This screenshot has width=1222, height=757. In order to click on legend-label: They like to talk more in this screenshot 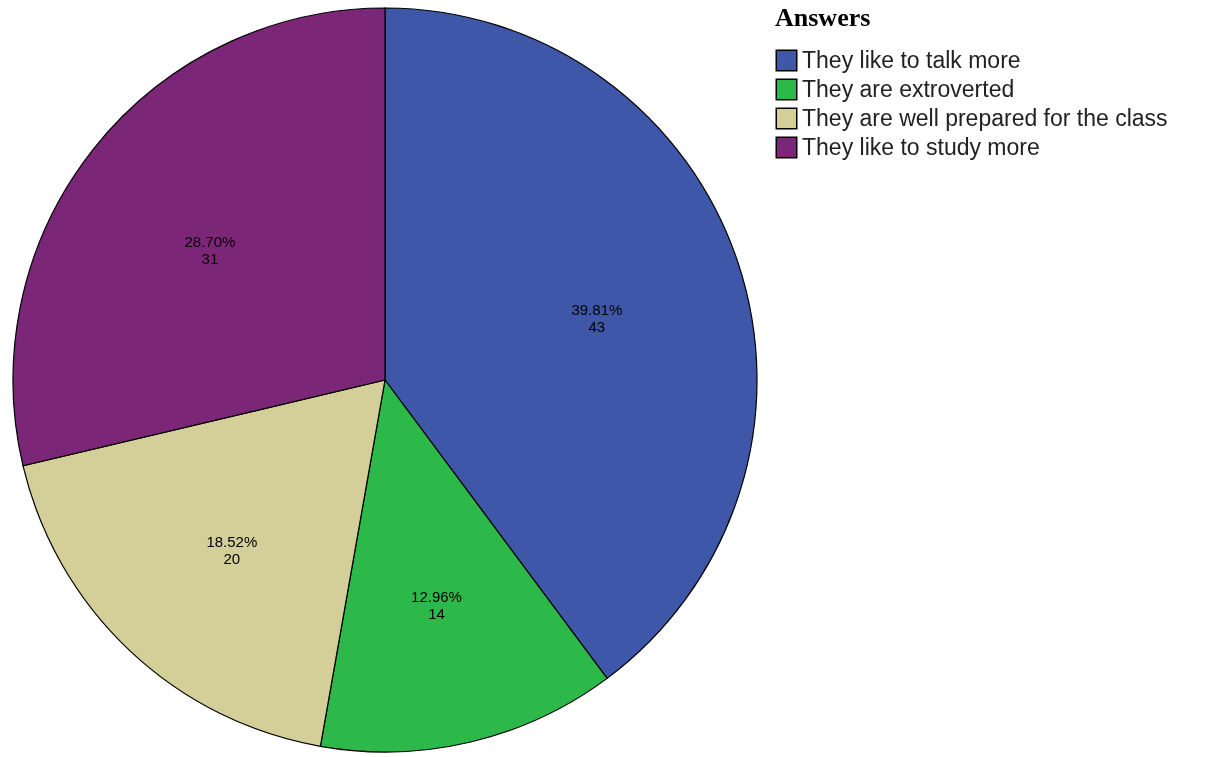, I will do `click(911, 59)`.